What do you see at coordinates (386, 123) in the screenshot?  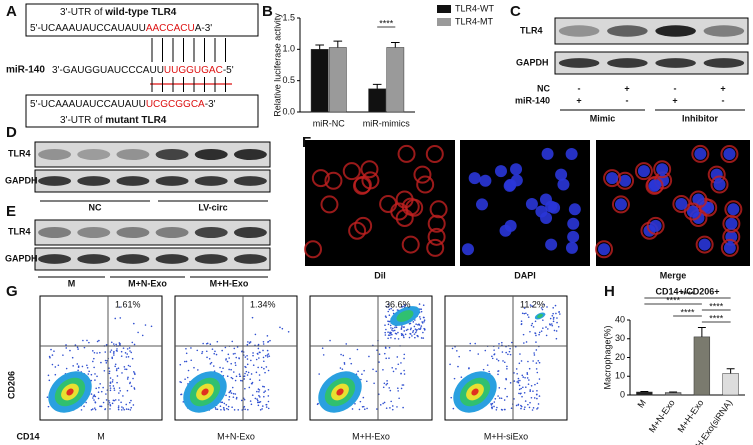 I see `x-tick-label: miR-mimics` at bounding box center [386, 123].